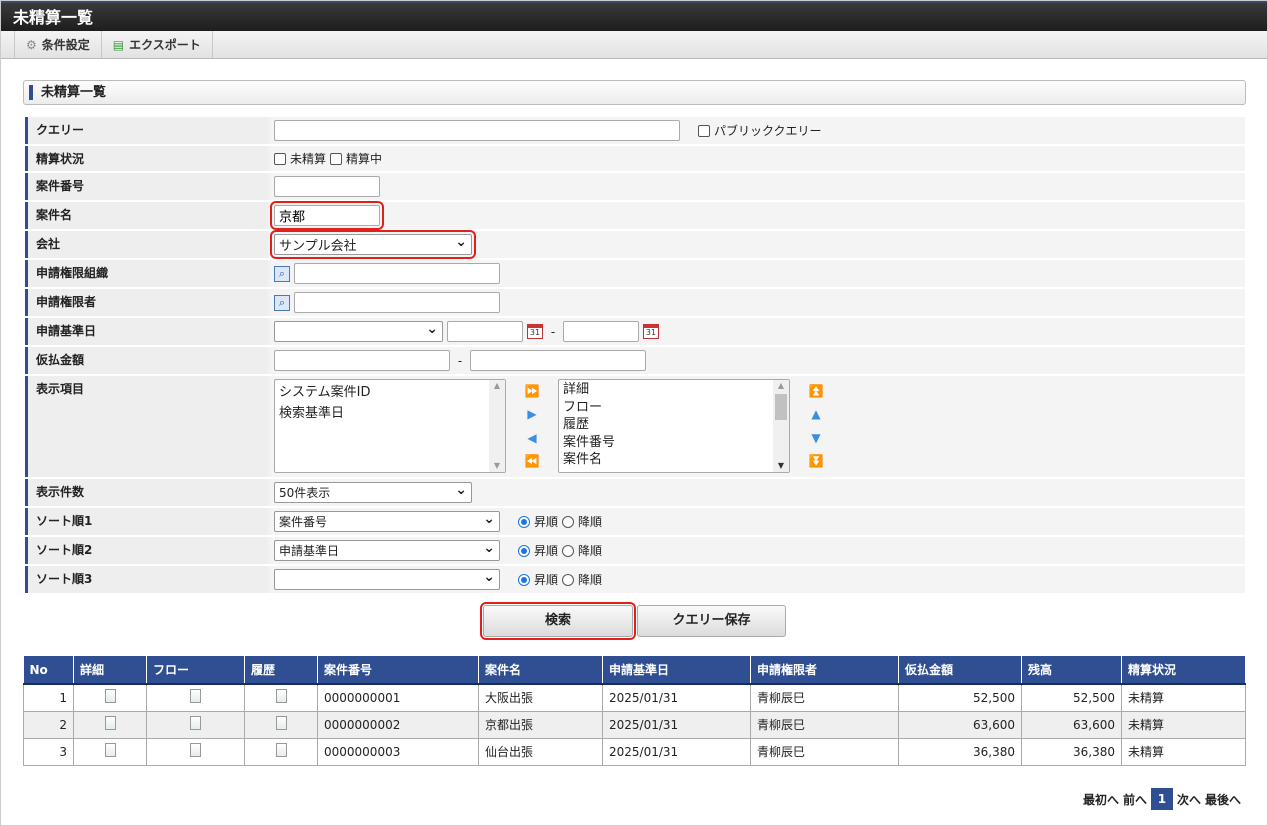 Image resolution: width=1268 pixels, height=826 pixels. Describe the element at coordinates (146, 426) in the screenshot. I see `columns-label: 表示項目` at that location.